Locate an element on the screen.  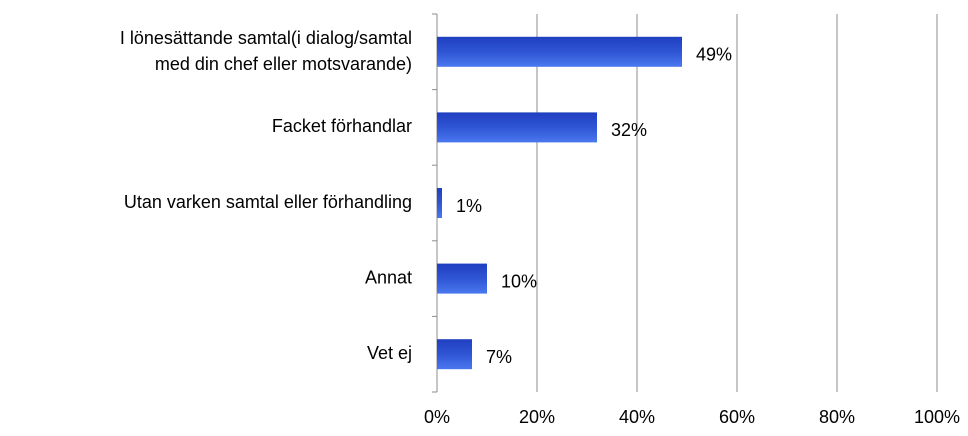
value-label: 32% is located at coordinates (629, 130).